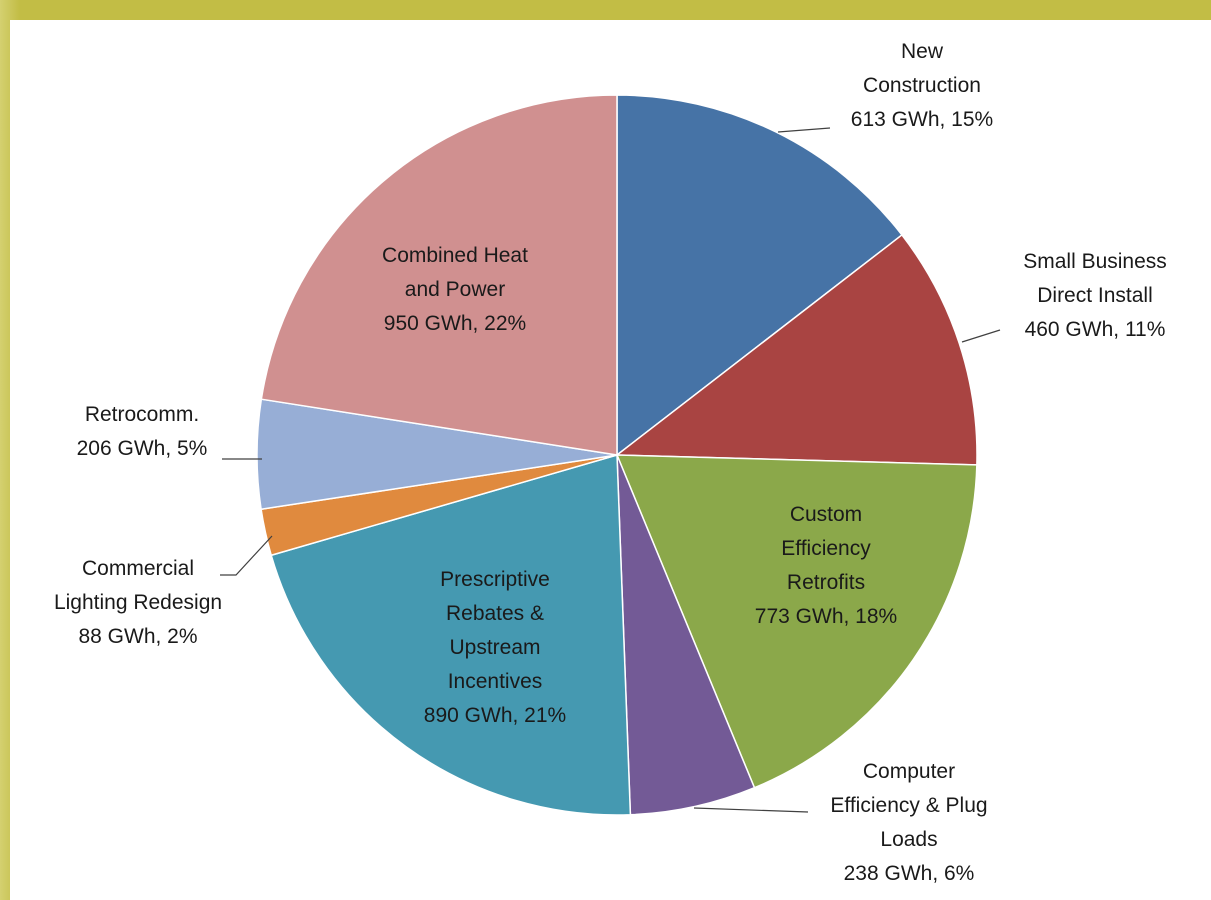 The height and width of the screenshot is (900, 1211). I want to click on leader-line-small-business, so click(981, 336).